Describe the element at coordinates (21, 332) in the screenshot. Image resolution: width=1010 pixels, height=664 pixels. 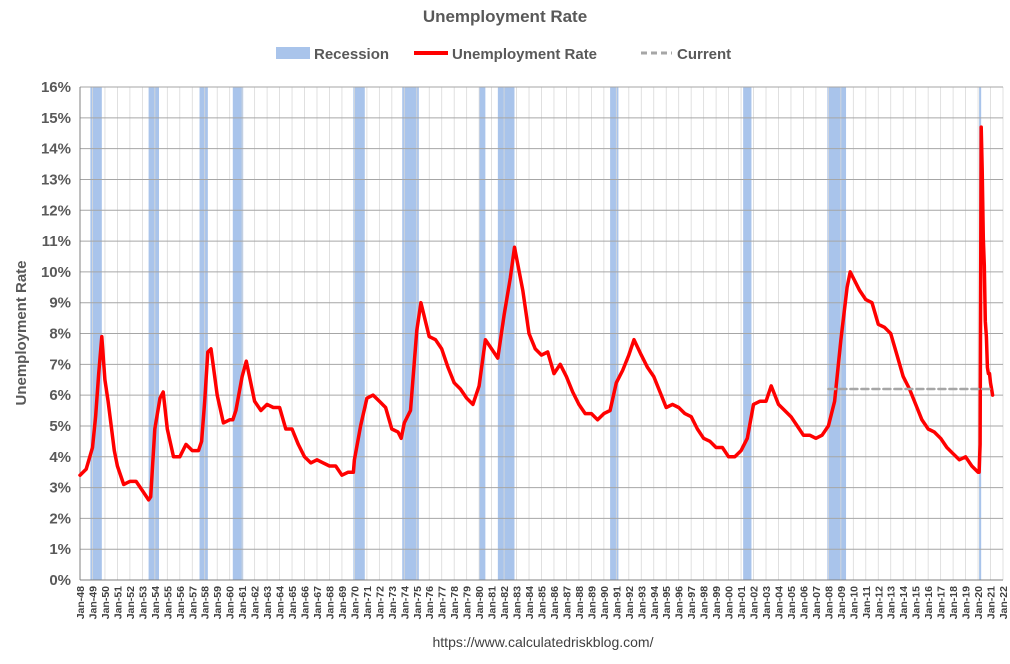
I see `y-axis-label: Unemployment Rate` at that location.